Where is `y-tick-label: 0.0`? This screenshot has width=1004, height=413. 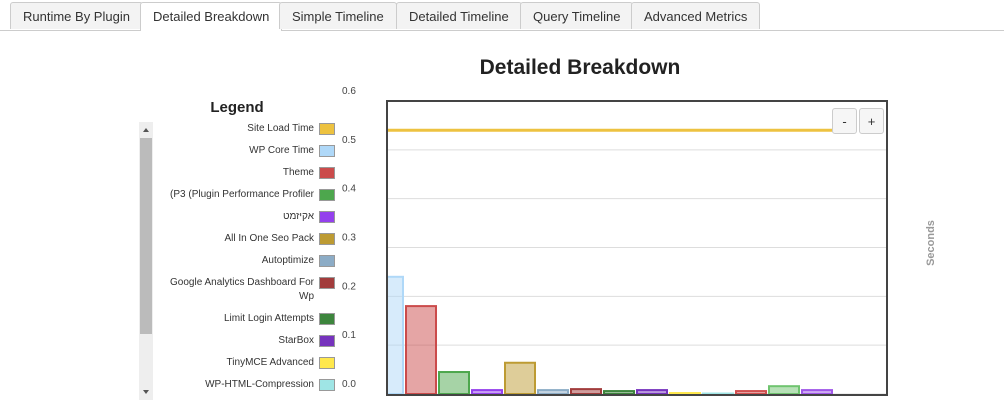
y-tick-label: 0.0 is located at coordinates (349, 384).